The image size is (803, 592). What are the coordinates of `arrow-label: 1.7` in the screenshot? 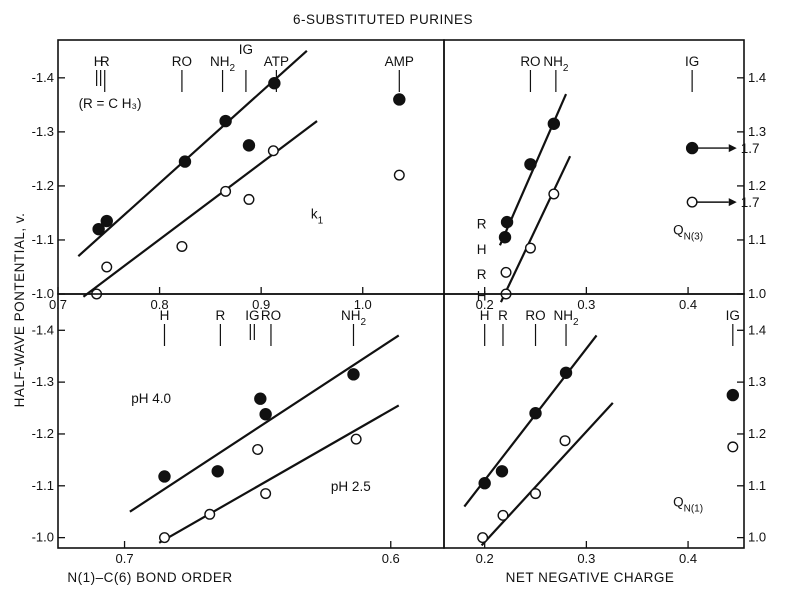 It's located at (750, 202).